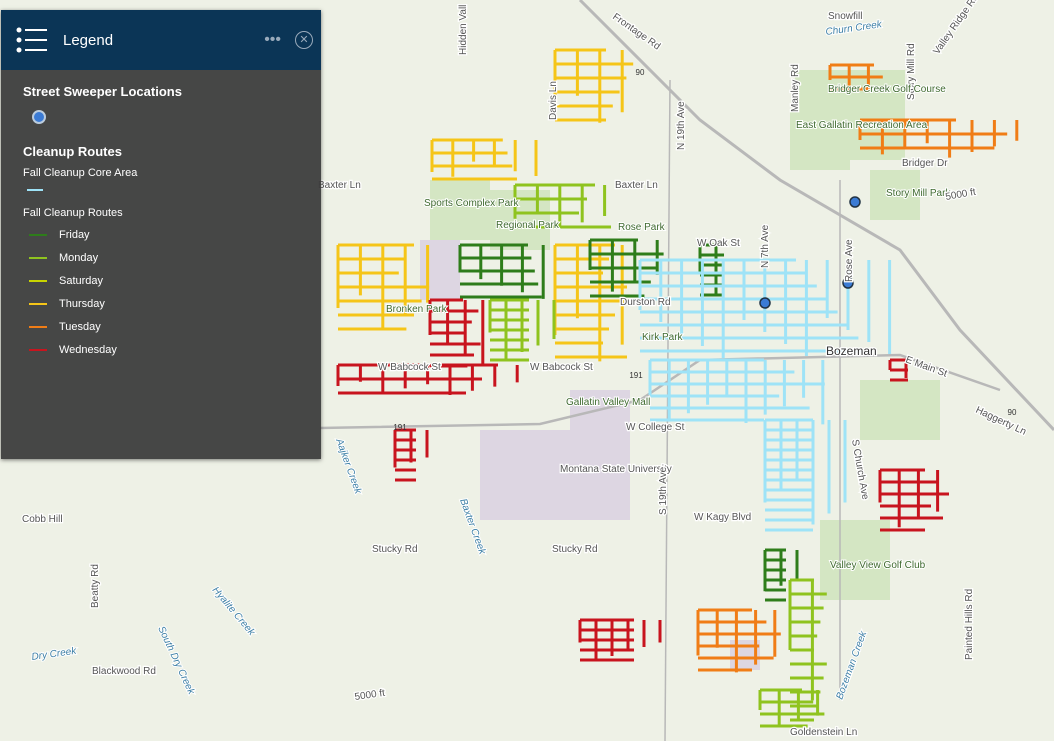 This screenshot has height=741, width=1054. Describe the element at coordinates (175, 303) in the screenshot. I see `legend-item: Thursday` at that location.